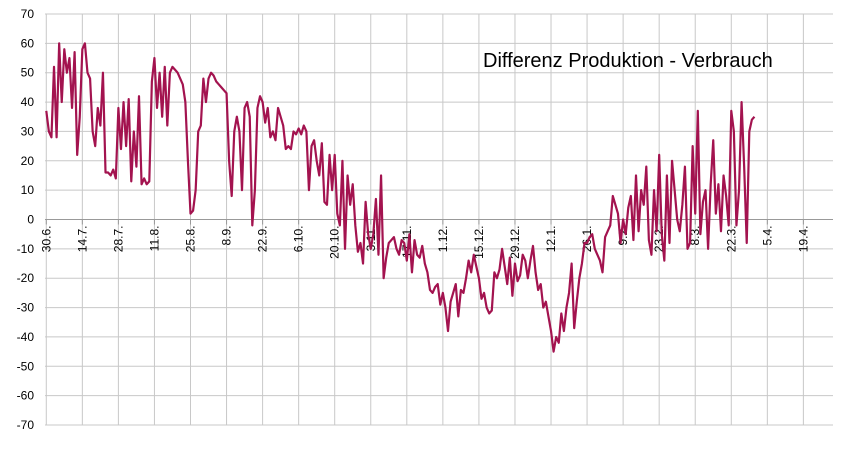 This screenshot has width=863, height=449. What do you see at coordinates (731, 239) in the screenshot?
I see `x-tick-label: 22.3.` at bounding box center [731, 239].